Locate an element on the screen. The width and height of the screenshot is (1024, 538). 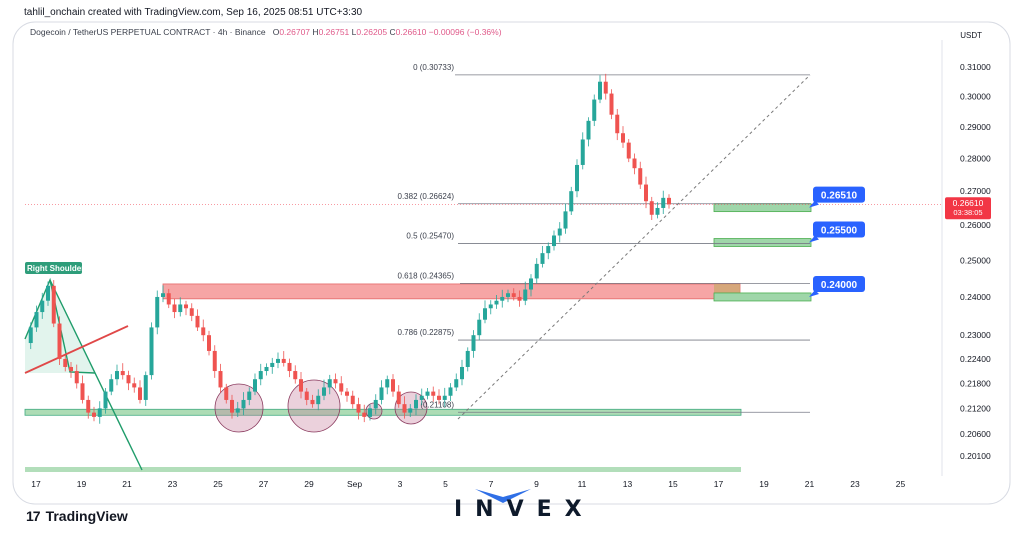
tradingview-logo: 17 TradingView is located at coordinates (77, 516).